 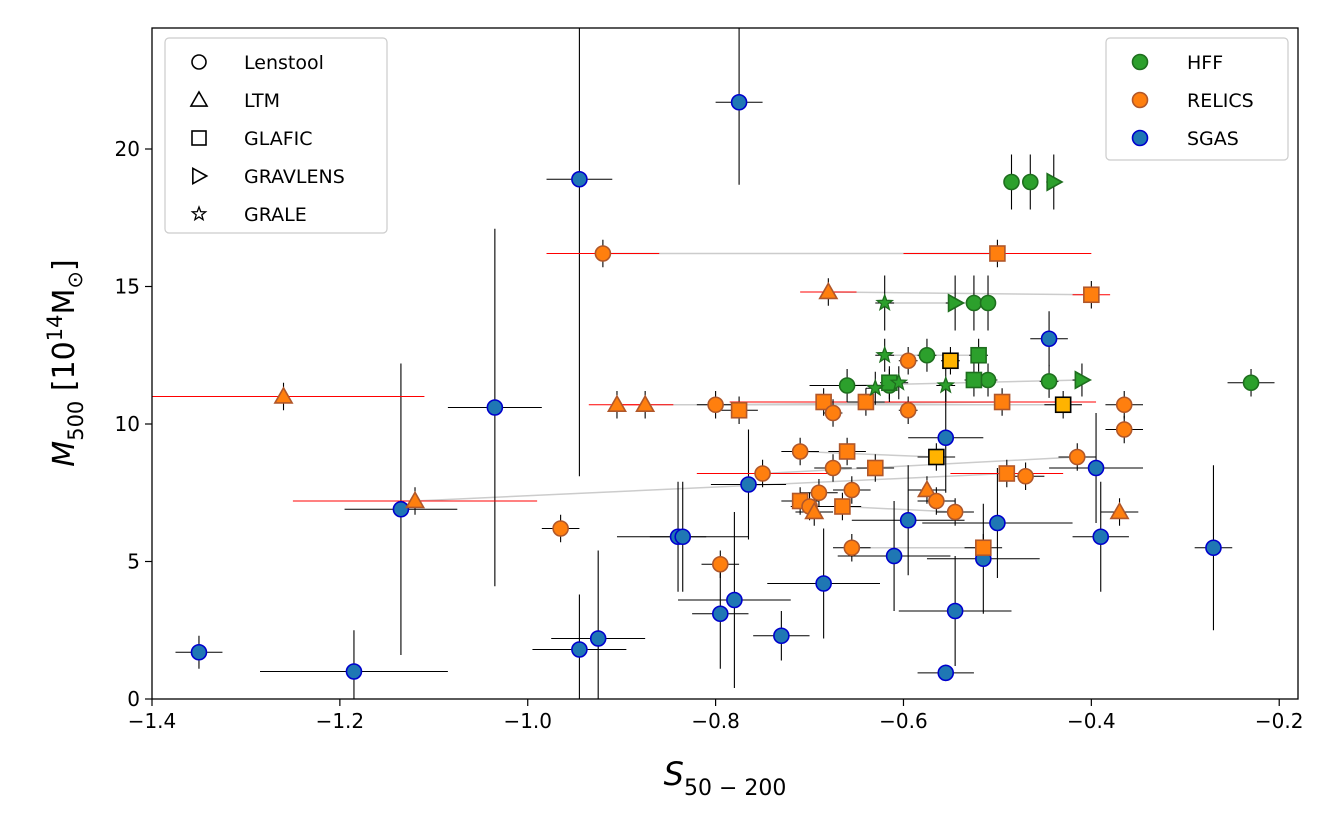 What do you see at coordinates (65, 362) in the screenshot?
I see `y-axis-label: M500 [1014M⊙]` at bounding box center [65, 362].